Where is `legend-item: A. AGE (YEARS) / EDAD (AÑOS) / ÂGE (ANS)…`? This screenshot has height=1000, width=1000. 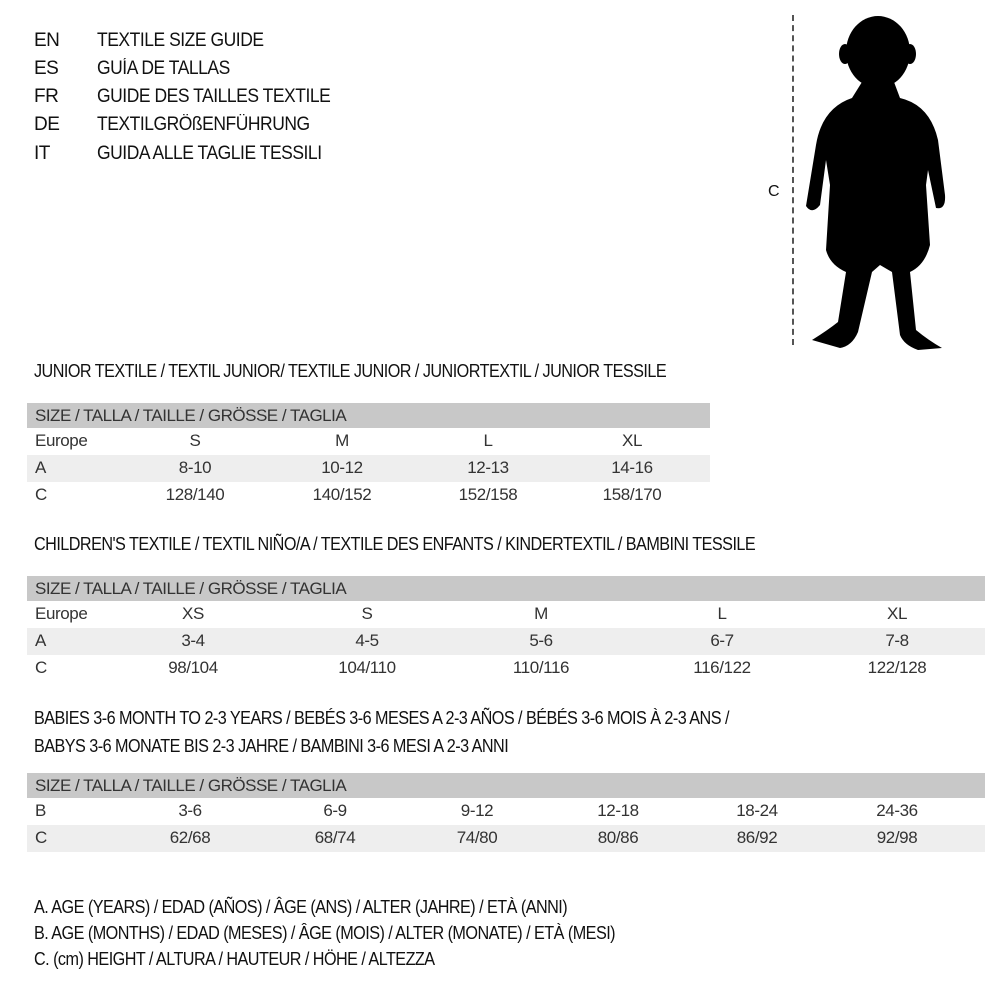 legend-item: A. AGE (YEARS) / EDAD (AÑOS) / ÂGE (ANS)… is located at coordinates (301, 907).